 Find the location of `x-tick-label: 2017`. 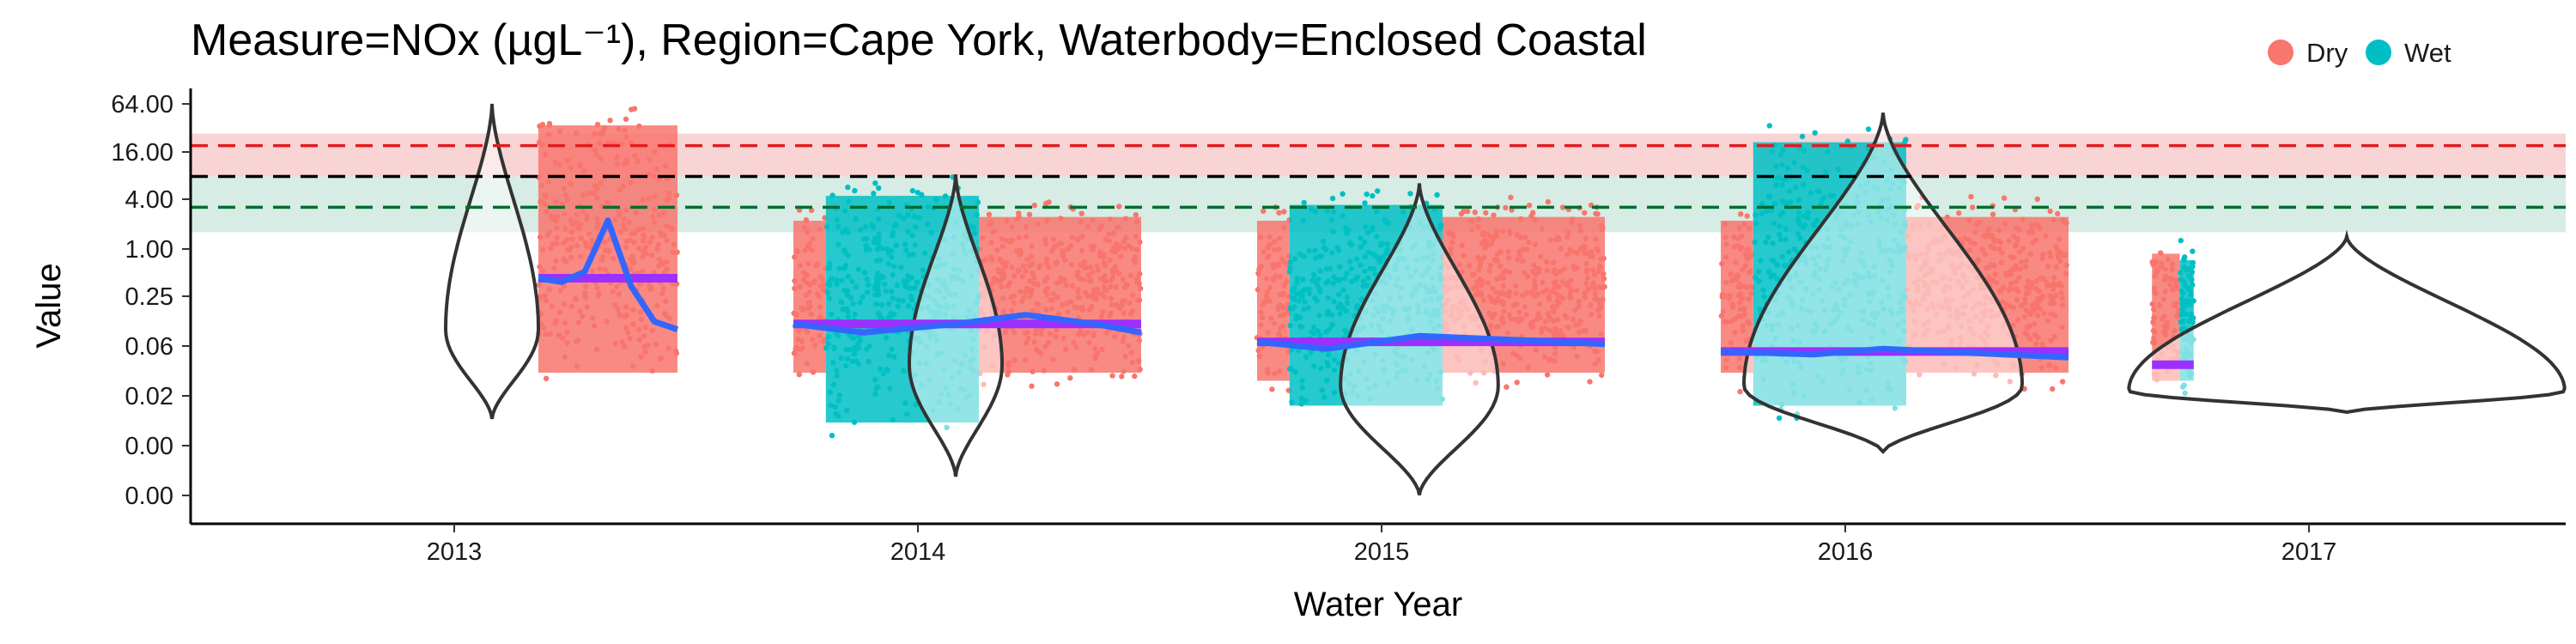

x-tick-label: 2017 is located at coordinates (2309, 552).